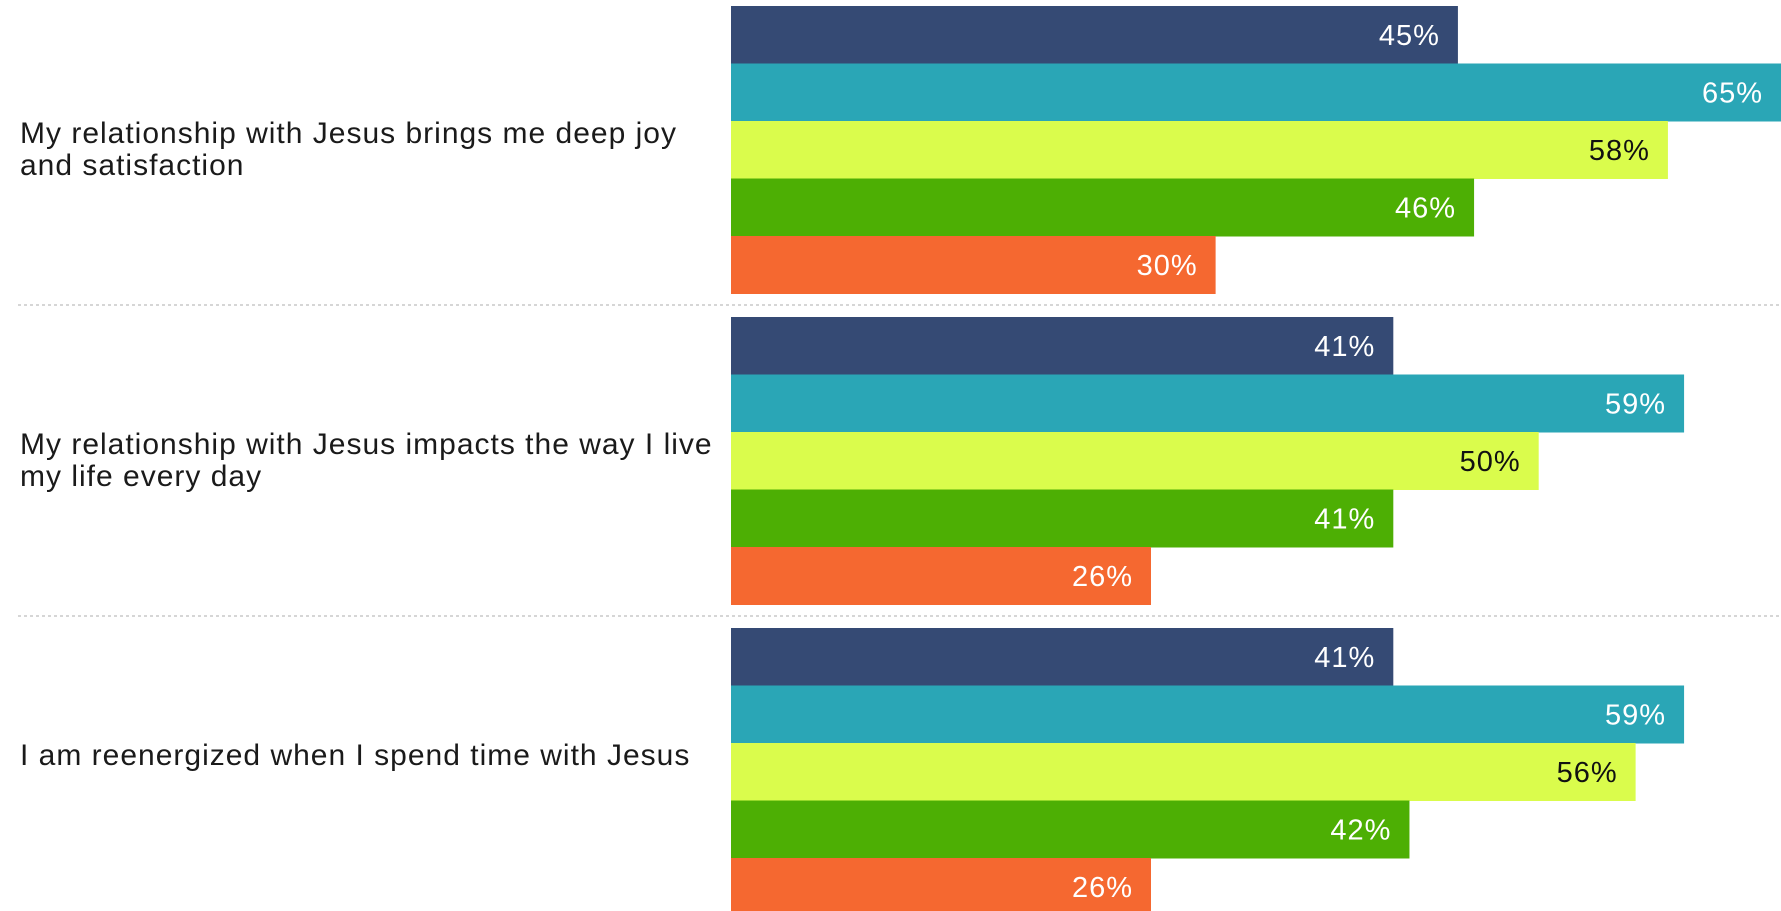 This screenshot has height=911, width=1781. I want to click on bar-c2-s1, so click(1062, 346).